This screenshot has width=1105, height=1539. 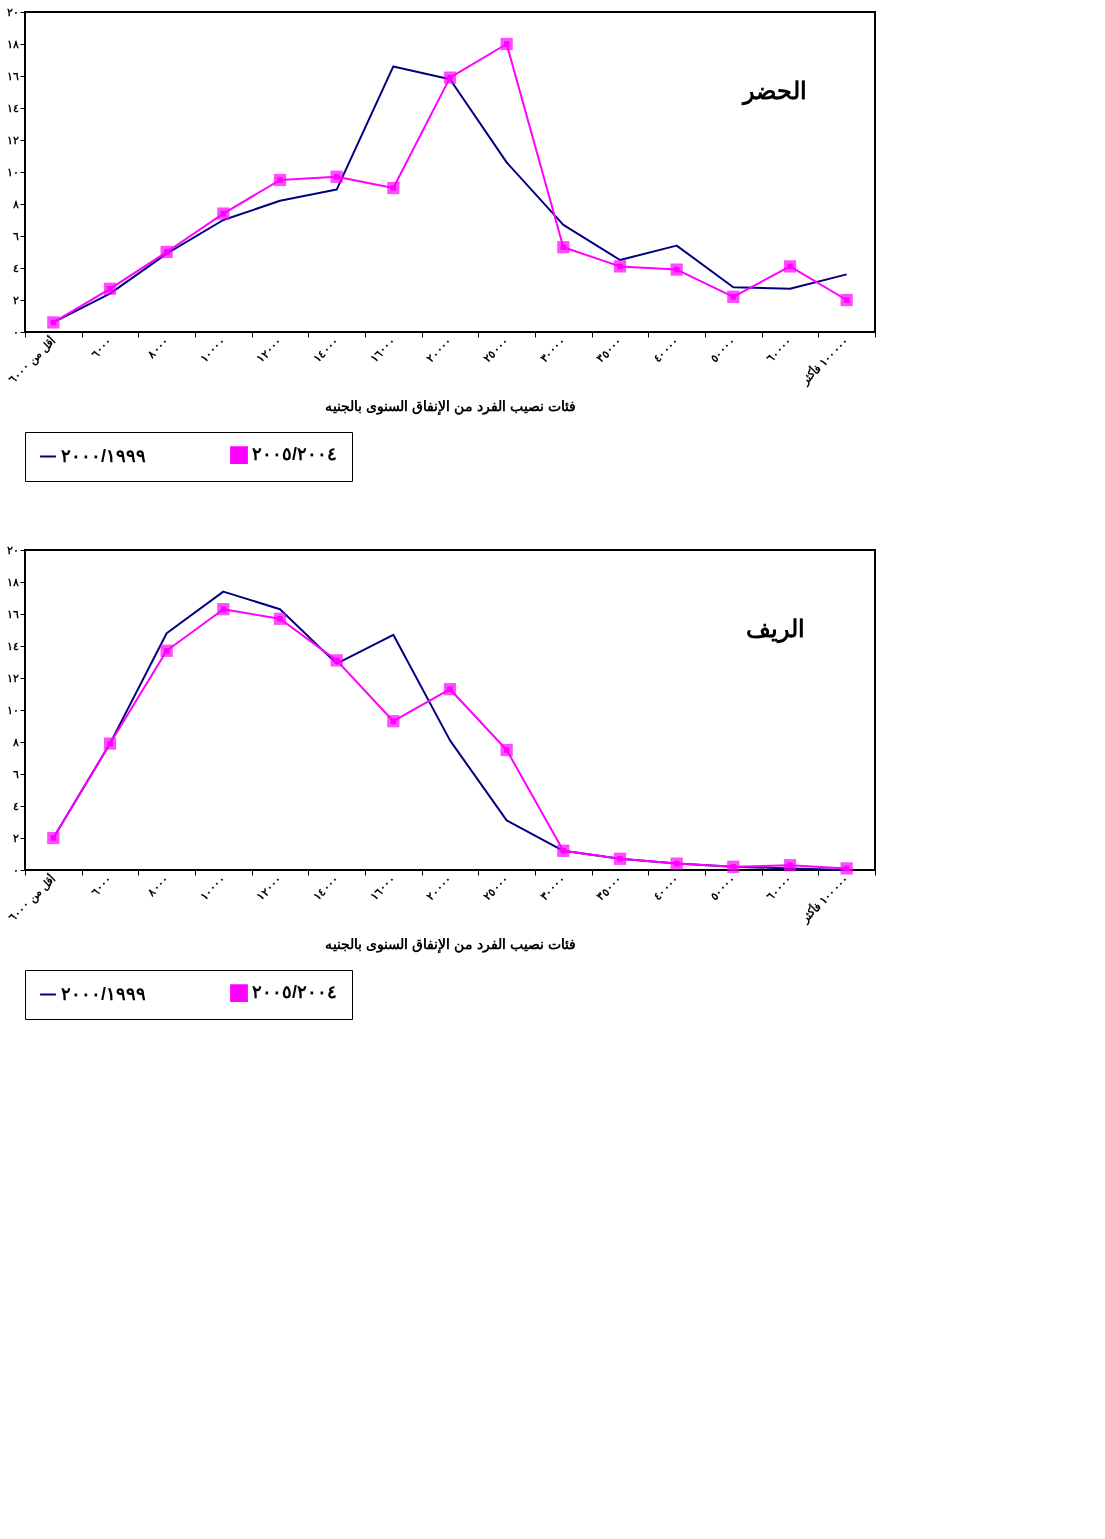 I want to click on annotation: الريف, so click(x=775, y=629).